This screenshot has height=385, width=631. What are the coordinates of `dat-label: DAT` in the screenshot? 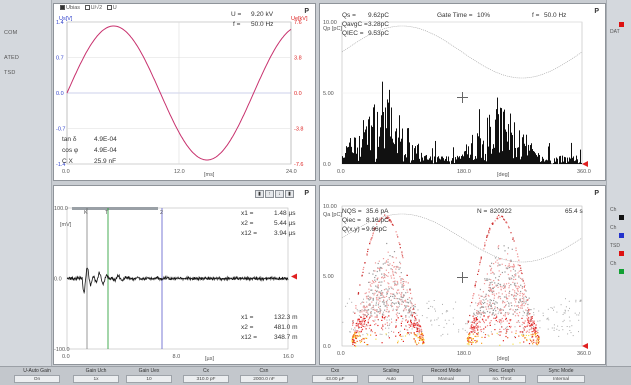 It's located at (615, 32).